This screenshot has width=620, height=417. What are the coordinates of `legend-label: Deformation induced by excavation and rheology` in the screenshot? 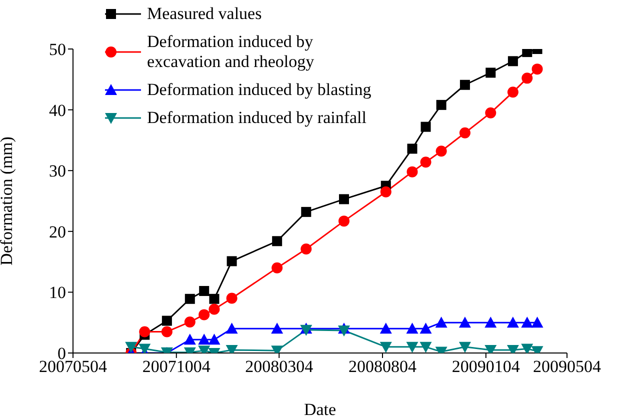 It's located at (231, 52).